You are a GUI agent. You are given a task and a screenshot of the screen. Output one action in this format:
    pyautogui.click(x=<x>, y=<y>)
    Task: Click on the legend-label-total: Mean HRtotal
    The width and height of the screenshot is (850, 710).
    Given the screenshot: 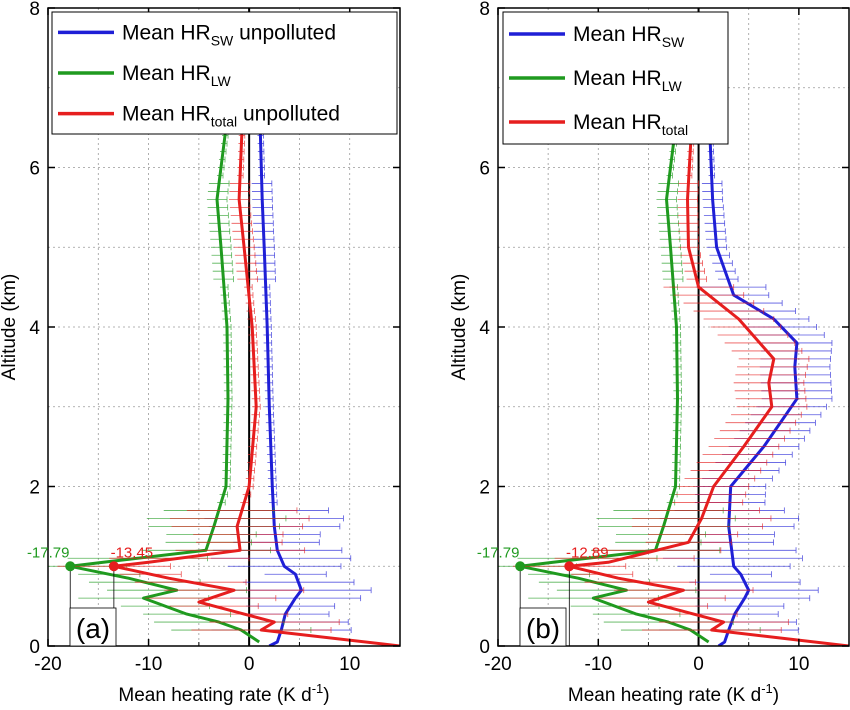 What is the action you would take?
    pyautogui.click(x=630, y=124)
    